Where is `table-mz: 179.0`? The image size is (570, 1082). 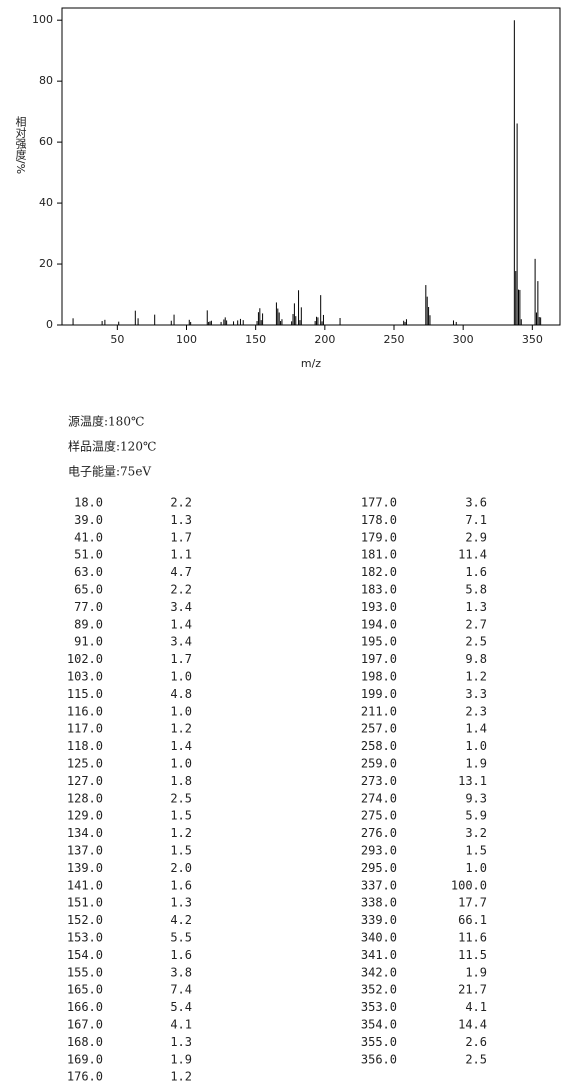
table-mz: 179.0 is located at coordinates (379, 537).